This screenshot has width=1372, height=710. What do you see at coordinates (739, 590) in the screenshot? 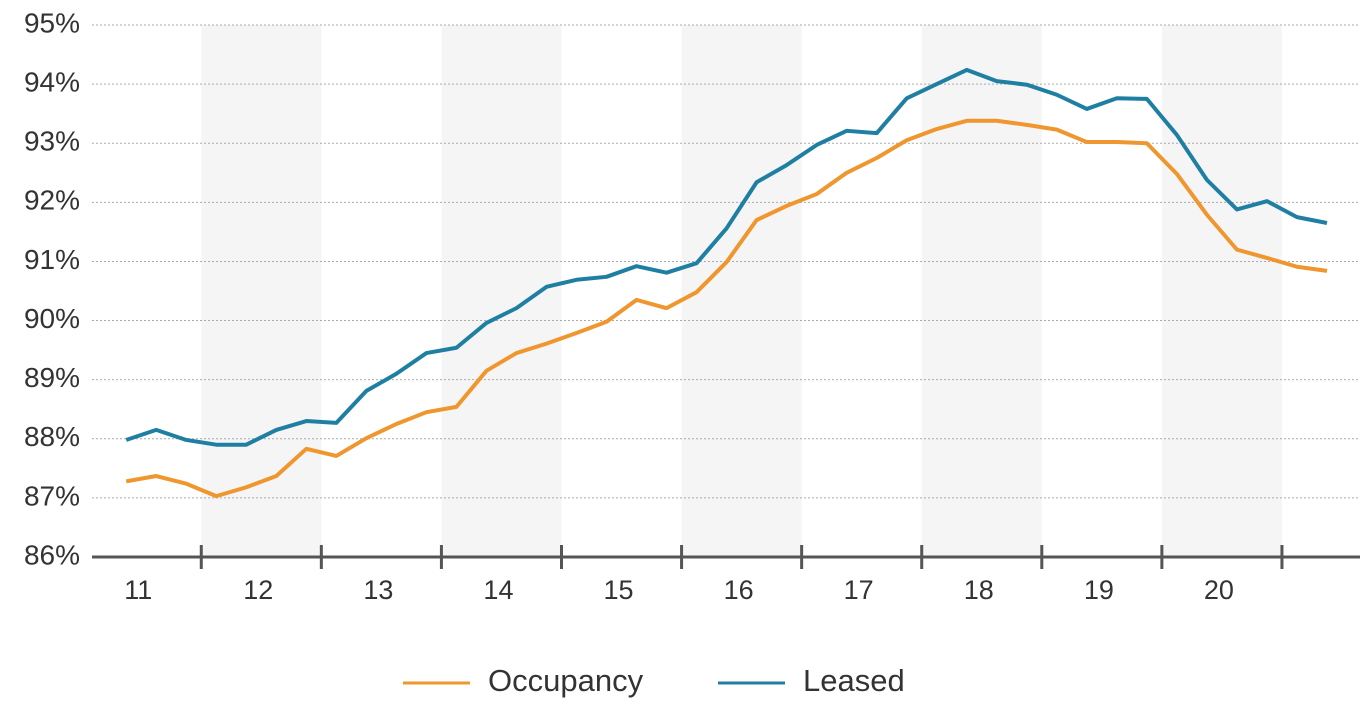
I see `x-tick-label: 16` at bounding box center [739, 590].